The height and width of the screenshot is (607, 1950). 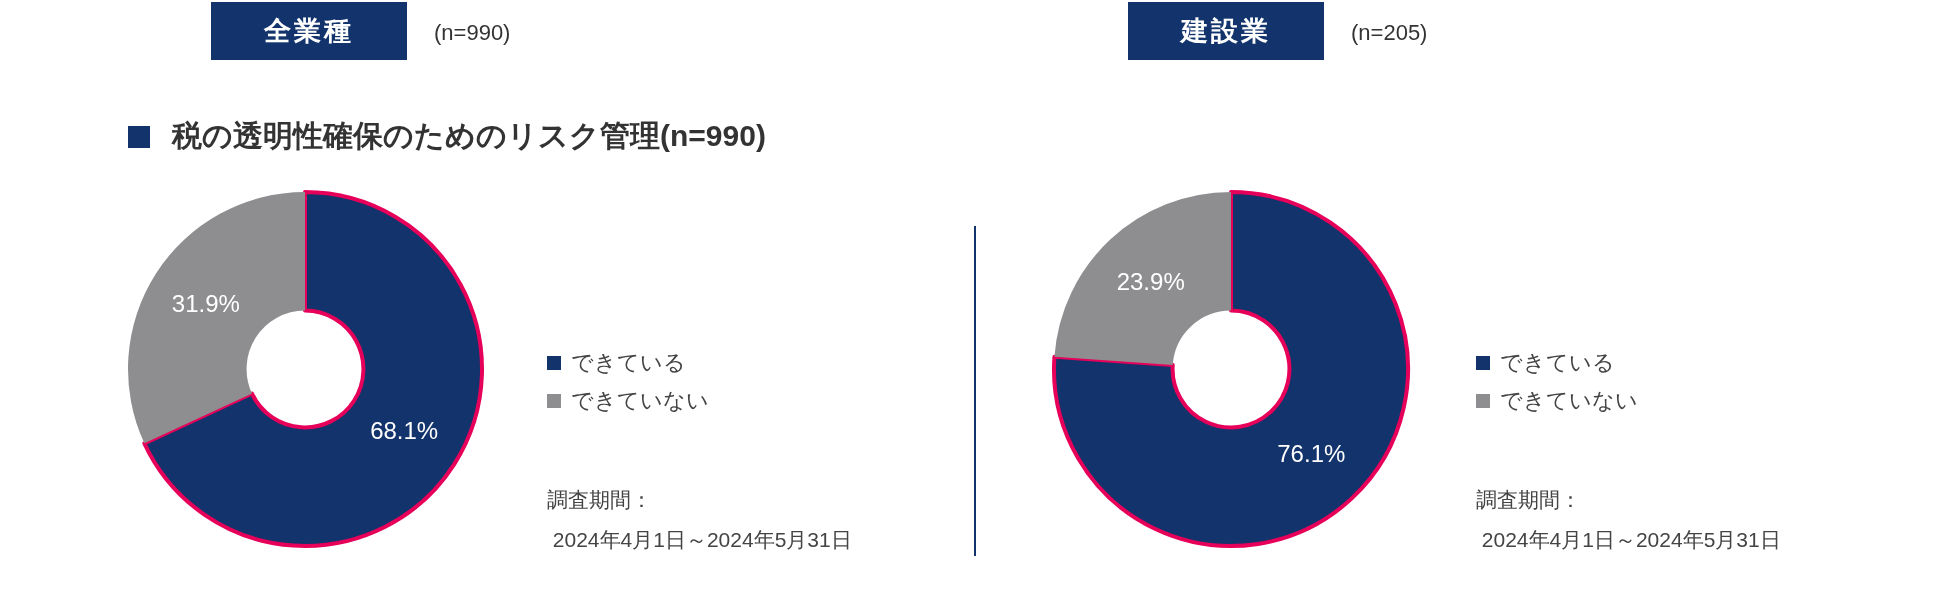 What do you see at coordinates (1389, 33) in the screenshot?
I see `text: (n=205)` at bounding box center [1389, 33].